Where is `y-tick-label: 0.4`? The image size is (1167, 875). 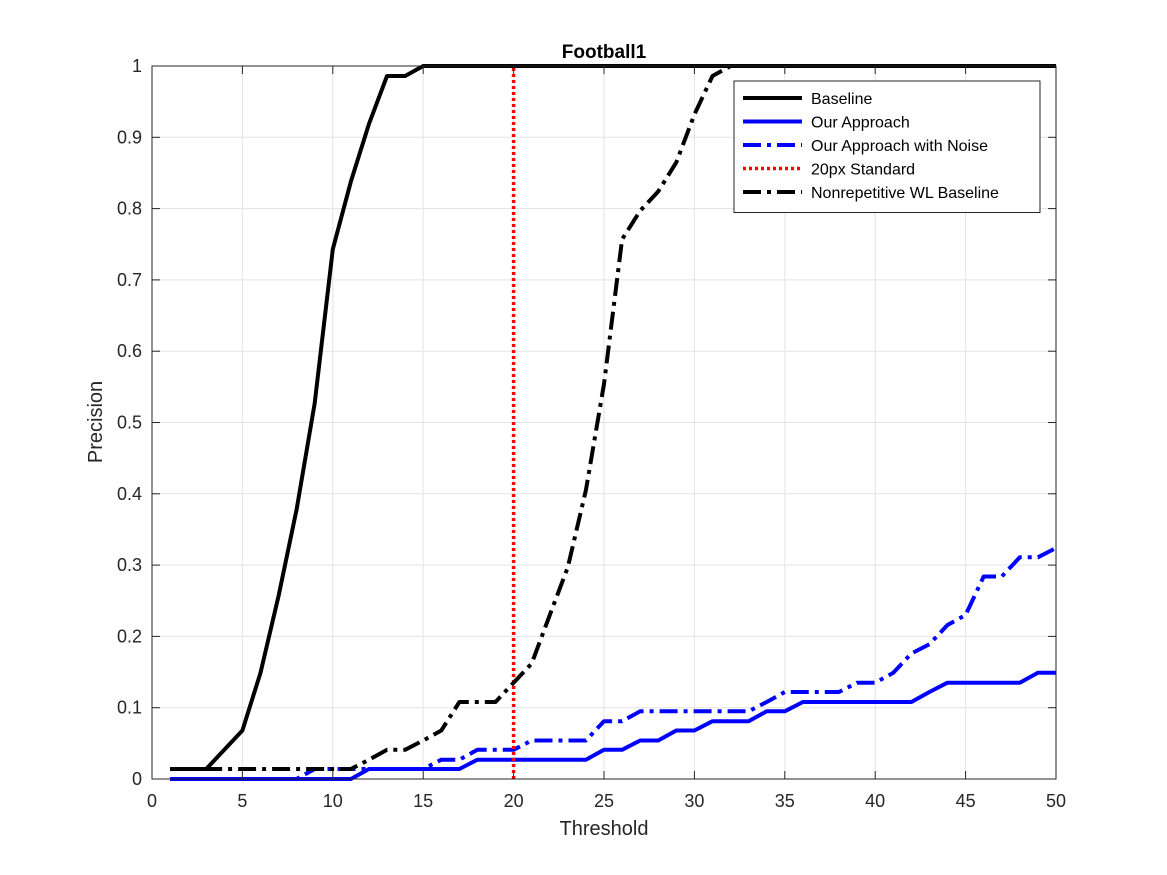
y-tick-label: 0.4 is located at coordinates (129, 494).